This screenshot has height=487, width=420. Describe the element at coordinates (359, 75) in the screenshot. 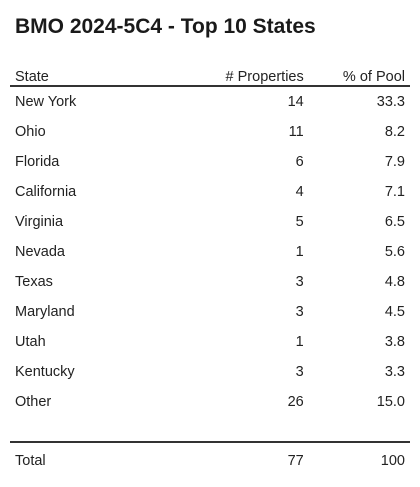

I see `column-header-pool: % of Pool` at that location.